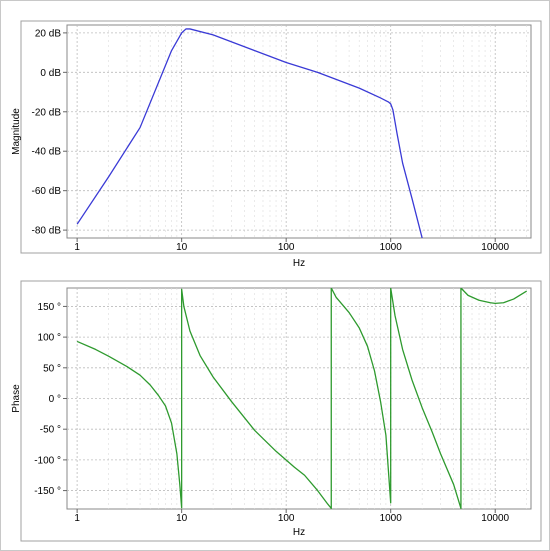 The image size is (550, 551). Describe the element at coordinates (182, 518) in the screenshot. I see `phase-x-tick-label: 10` at that location.